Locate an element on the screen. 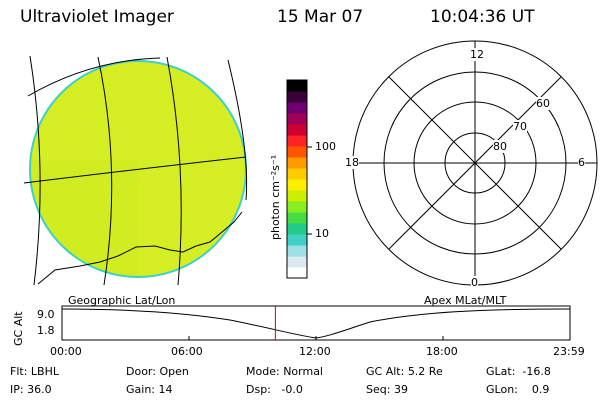 Image resolution: width=600 pixels, height=400 pixels. mlt-label-18: 18 is located at coordinates (352, 162).